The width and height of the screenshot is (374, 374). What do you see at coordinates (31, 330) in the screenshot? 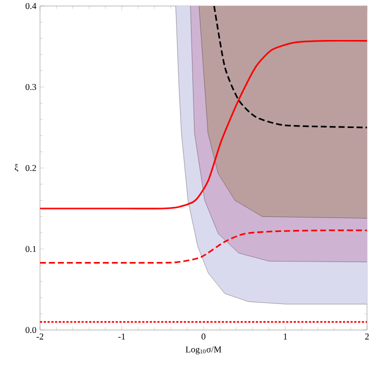
I see `y-tick-label: 0.0` at bounding box center [31, 330].